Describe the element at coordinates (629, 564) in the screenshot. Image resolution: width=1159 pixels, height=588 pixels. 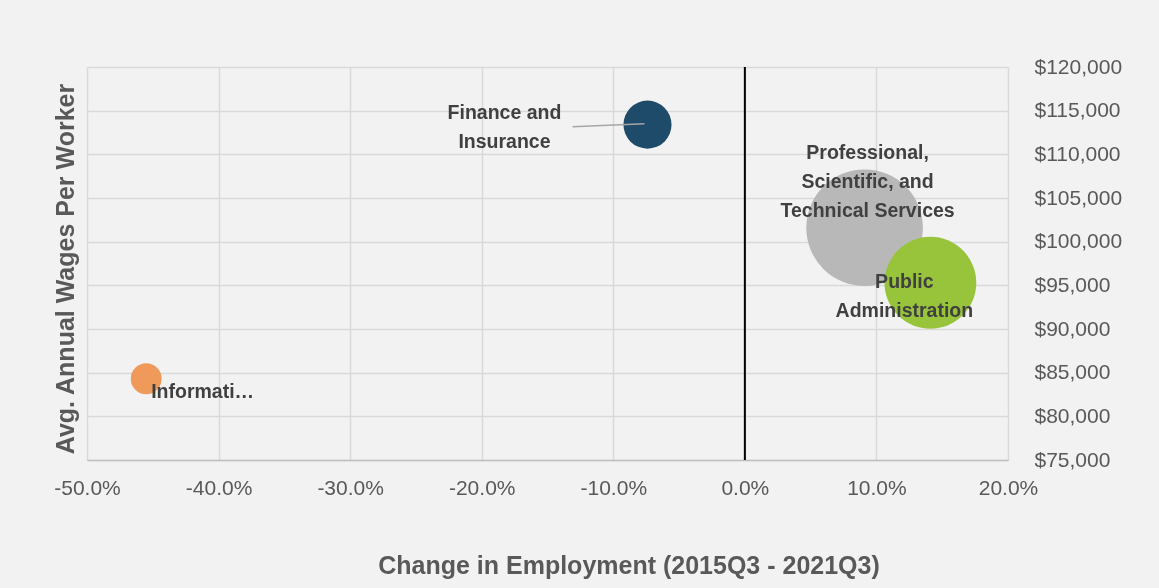
I see `x-axis-title: Change in Employment (2015Q3 - 2021Q3)` at that location.